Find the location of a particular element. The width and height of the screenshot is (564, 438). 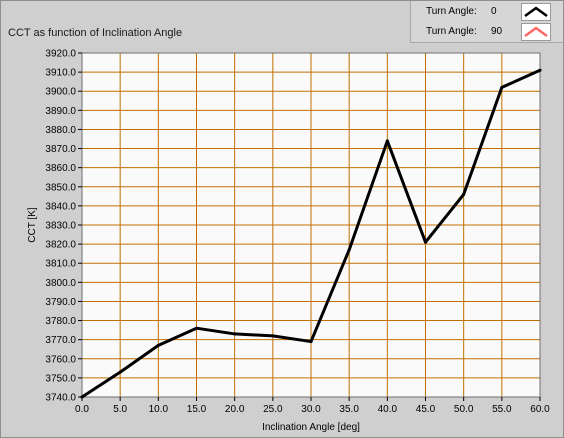

x-tick-label: 10.0 is located at coordinates (159, 409).